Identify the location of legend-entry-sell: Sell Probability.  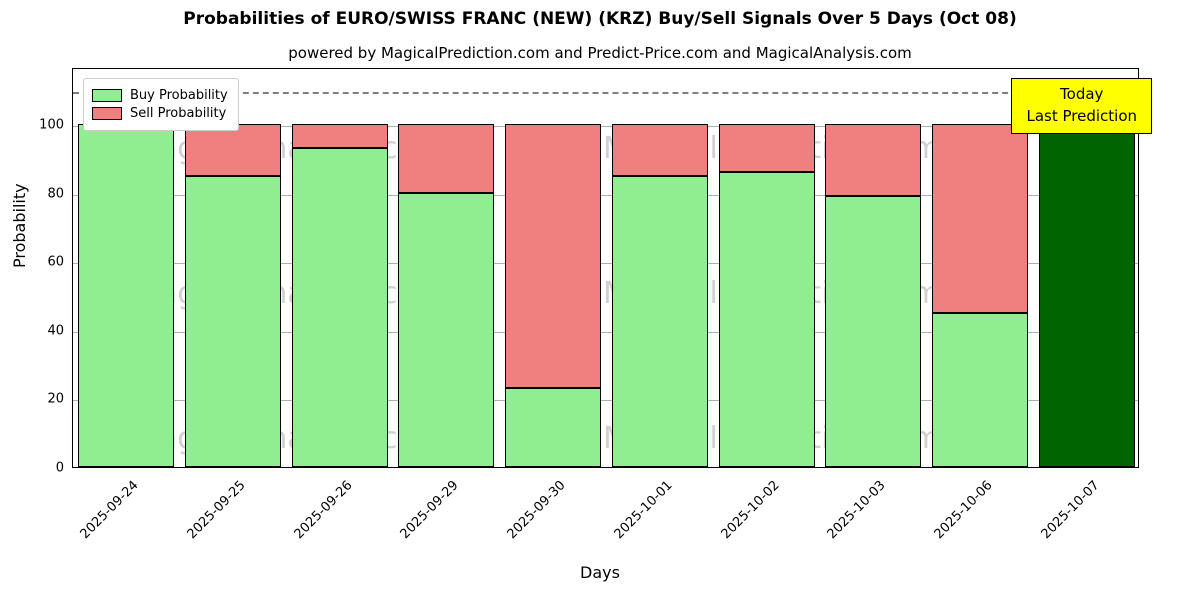
(160, 113).